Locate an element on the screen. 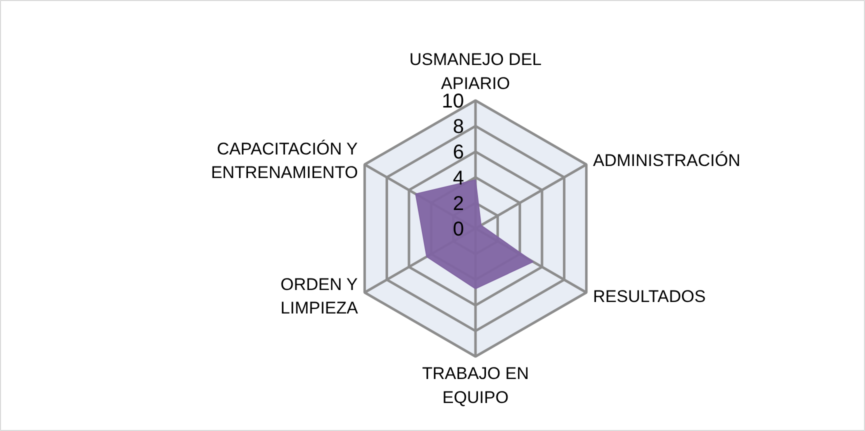  spoke-label: TRABAJO EN EQUIPO is located at coordinates (475, 385).